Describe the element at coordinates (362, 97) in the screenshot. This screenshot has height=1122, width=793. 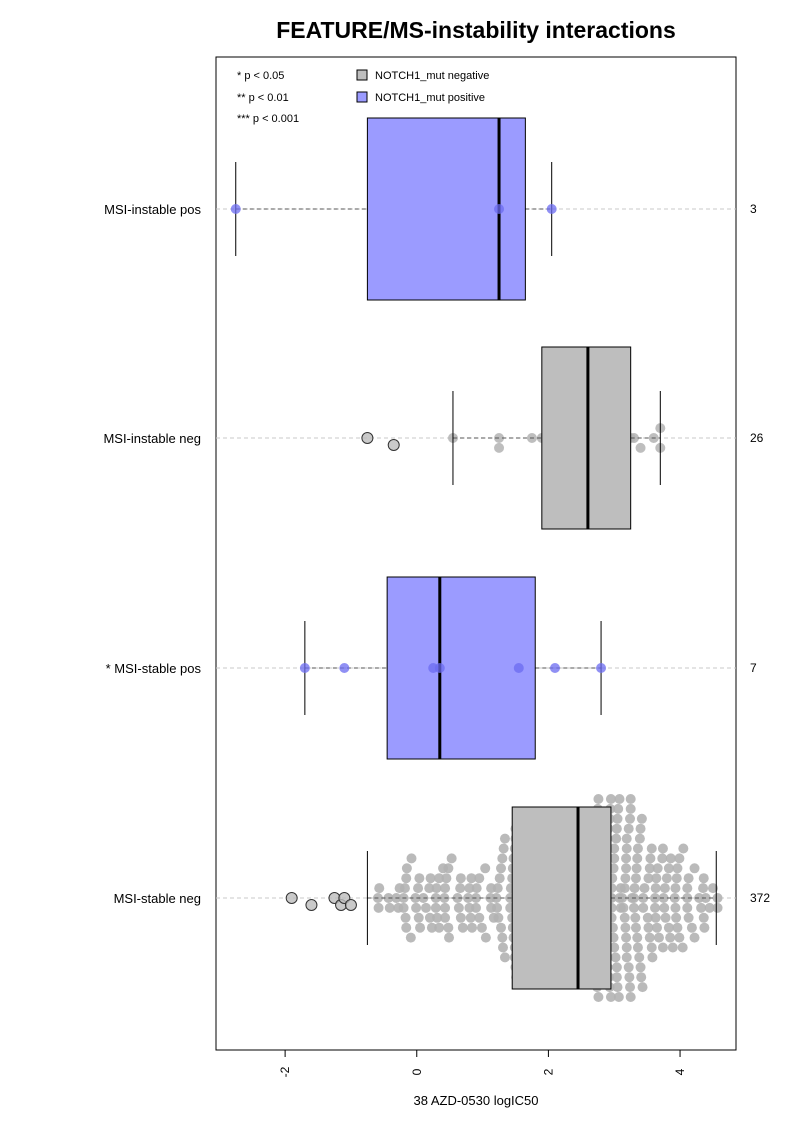
I see `legend-swatch-positive` at that location.